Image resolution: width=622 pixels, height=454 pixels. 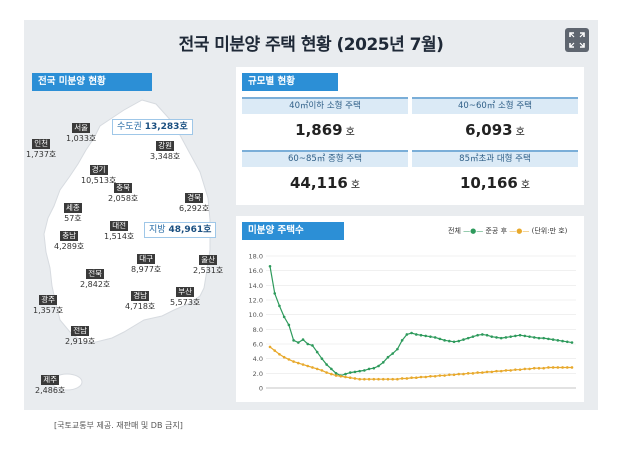 I want to click on region-name: 부산, so click(x=185, y=292).